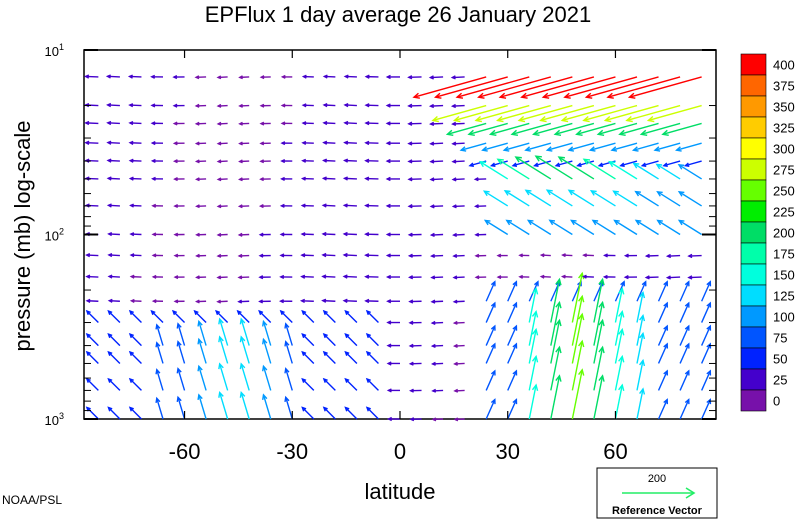 Image resolution: width=800 pixels, height=521 pixels. What do you see at coordinates (784, 65) in the screenshot?
I see `colorbar-label: 400` at bounding box center [784, 65].